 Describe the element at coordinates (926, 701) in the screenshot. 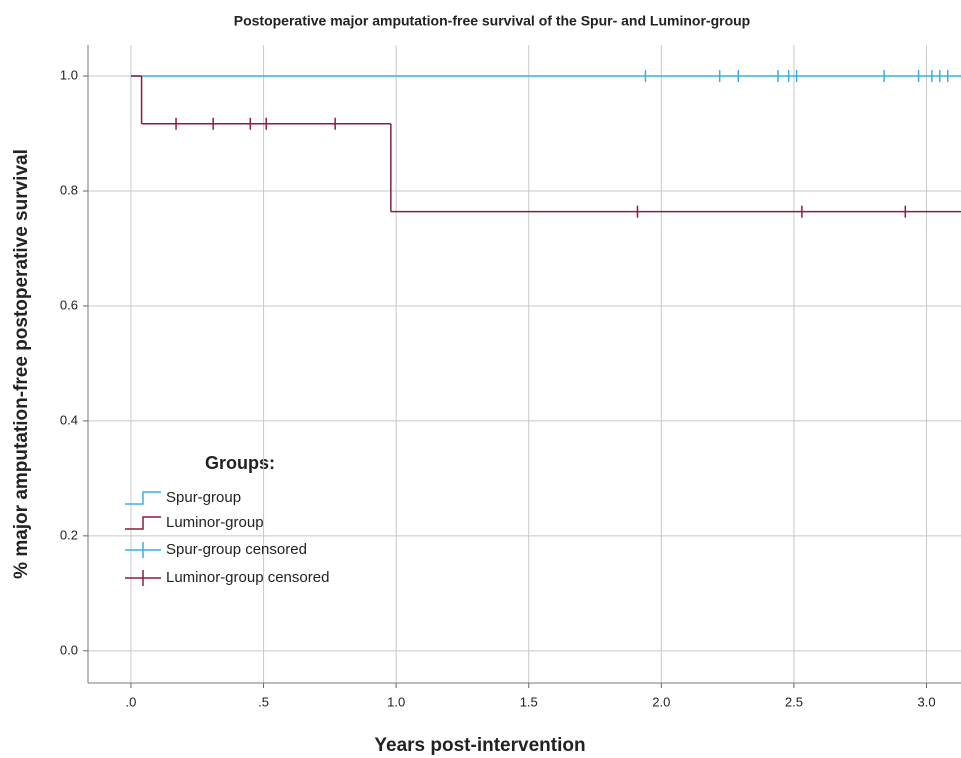

I see `x-tick-label: 3.0` at that location.